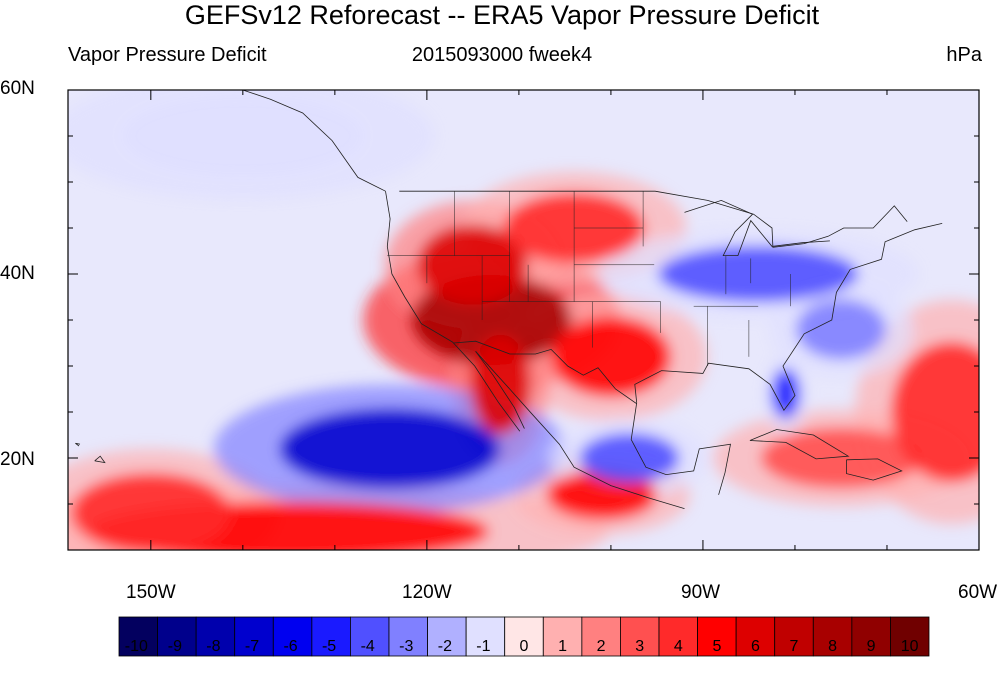  What do you see at coordinates (17, 273) in the screenshot?
I see `lat-label-40n: 40N` at bounding box center [17, 273].